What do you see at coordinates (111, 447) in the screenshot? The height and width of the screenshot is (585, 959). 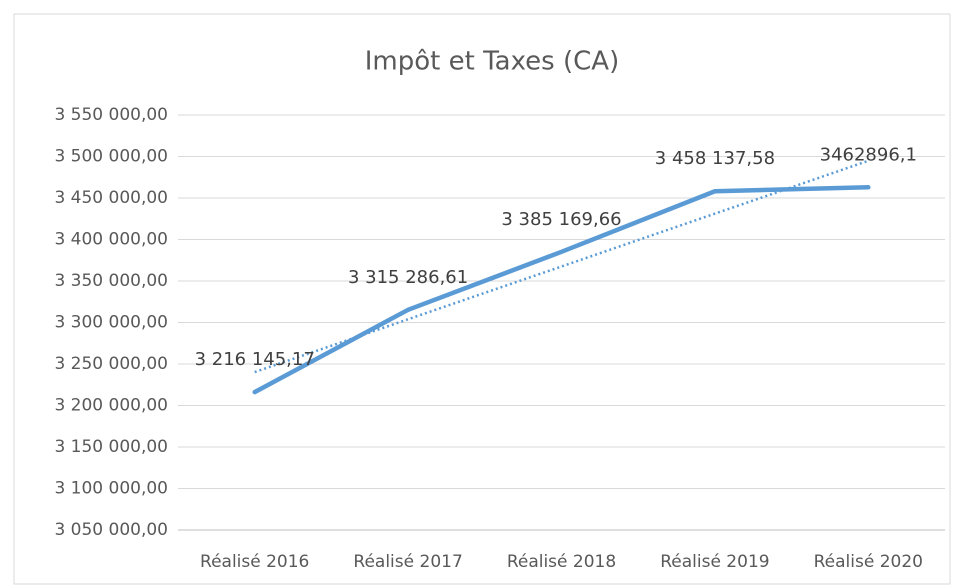 I see `y-tick-label: 3 150 000,00` at bounding box center [111, 447].